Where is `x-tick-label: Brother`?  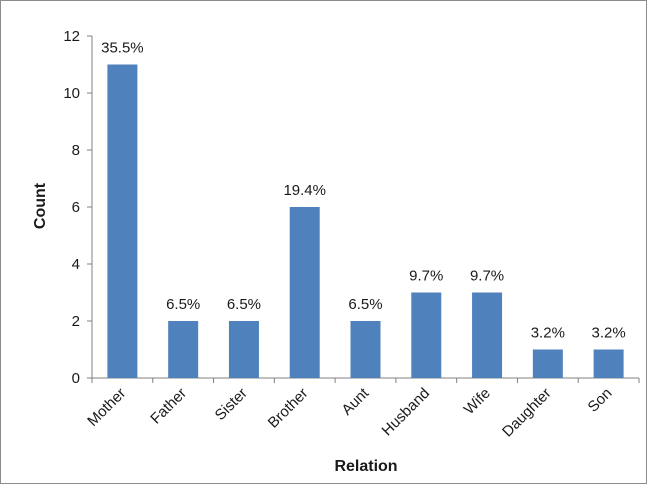
x-tick-label: Brother is located at coordinates (288, 408).